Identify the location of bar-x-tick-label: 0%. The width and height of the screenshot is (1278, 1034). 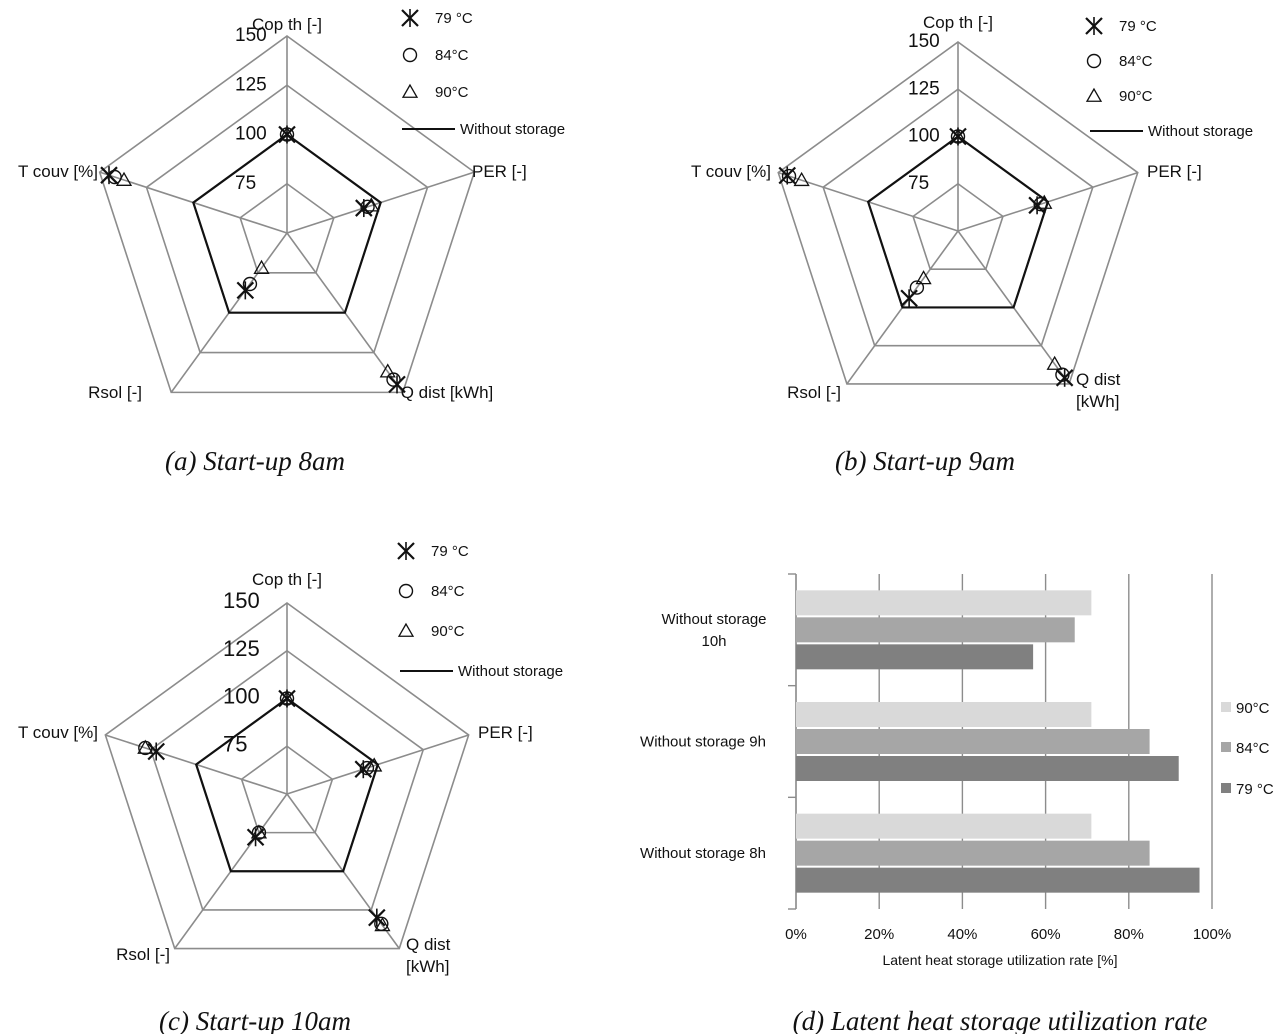
(796, 934).